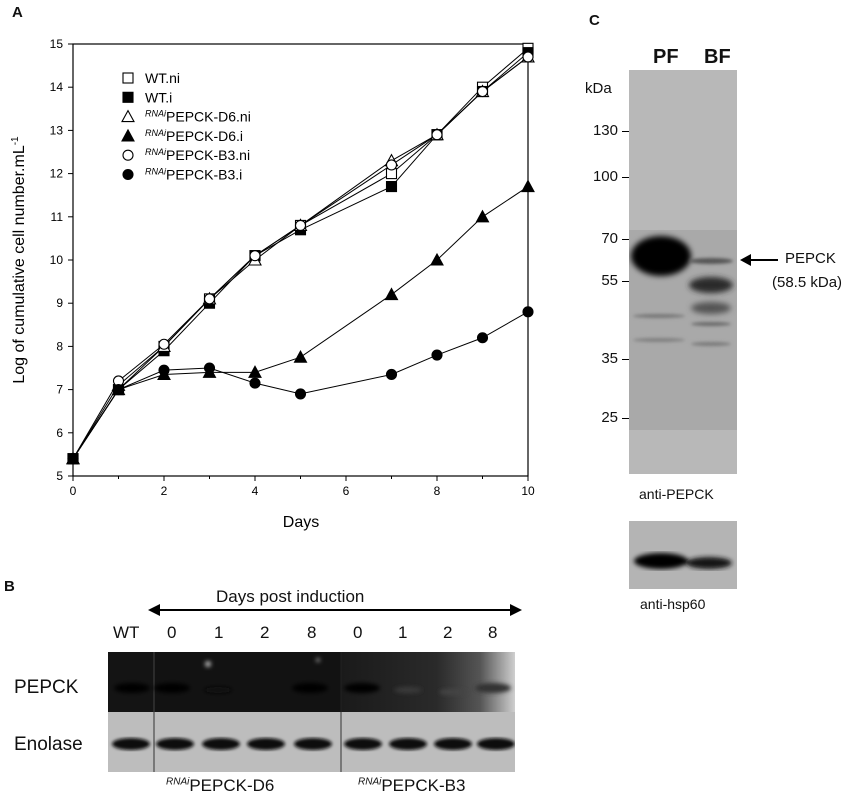  Describe the element at coordinates (219, 632) in the screenshot. I see `lane-label-d6-day1: 1` at that location.